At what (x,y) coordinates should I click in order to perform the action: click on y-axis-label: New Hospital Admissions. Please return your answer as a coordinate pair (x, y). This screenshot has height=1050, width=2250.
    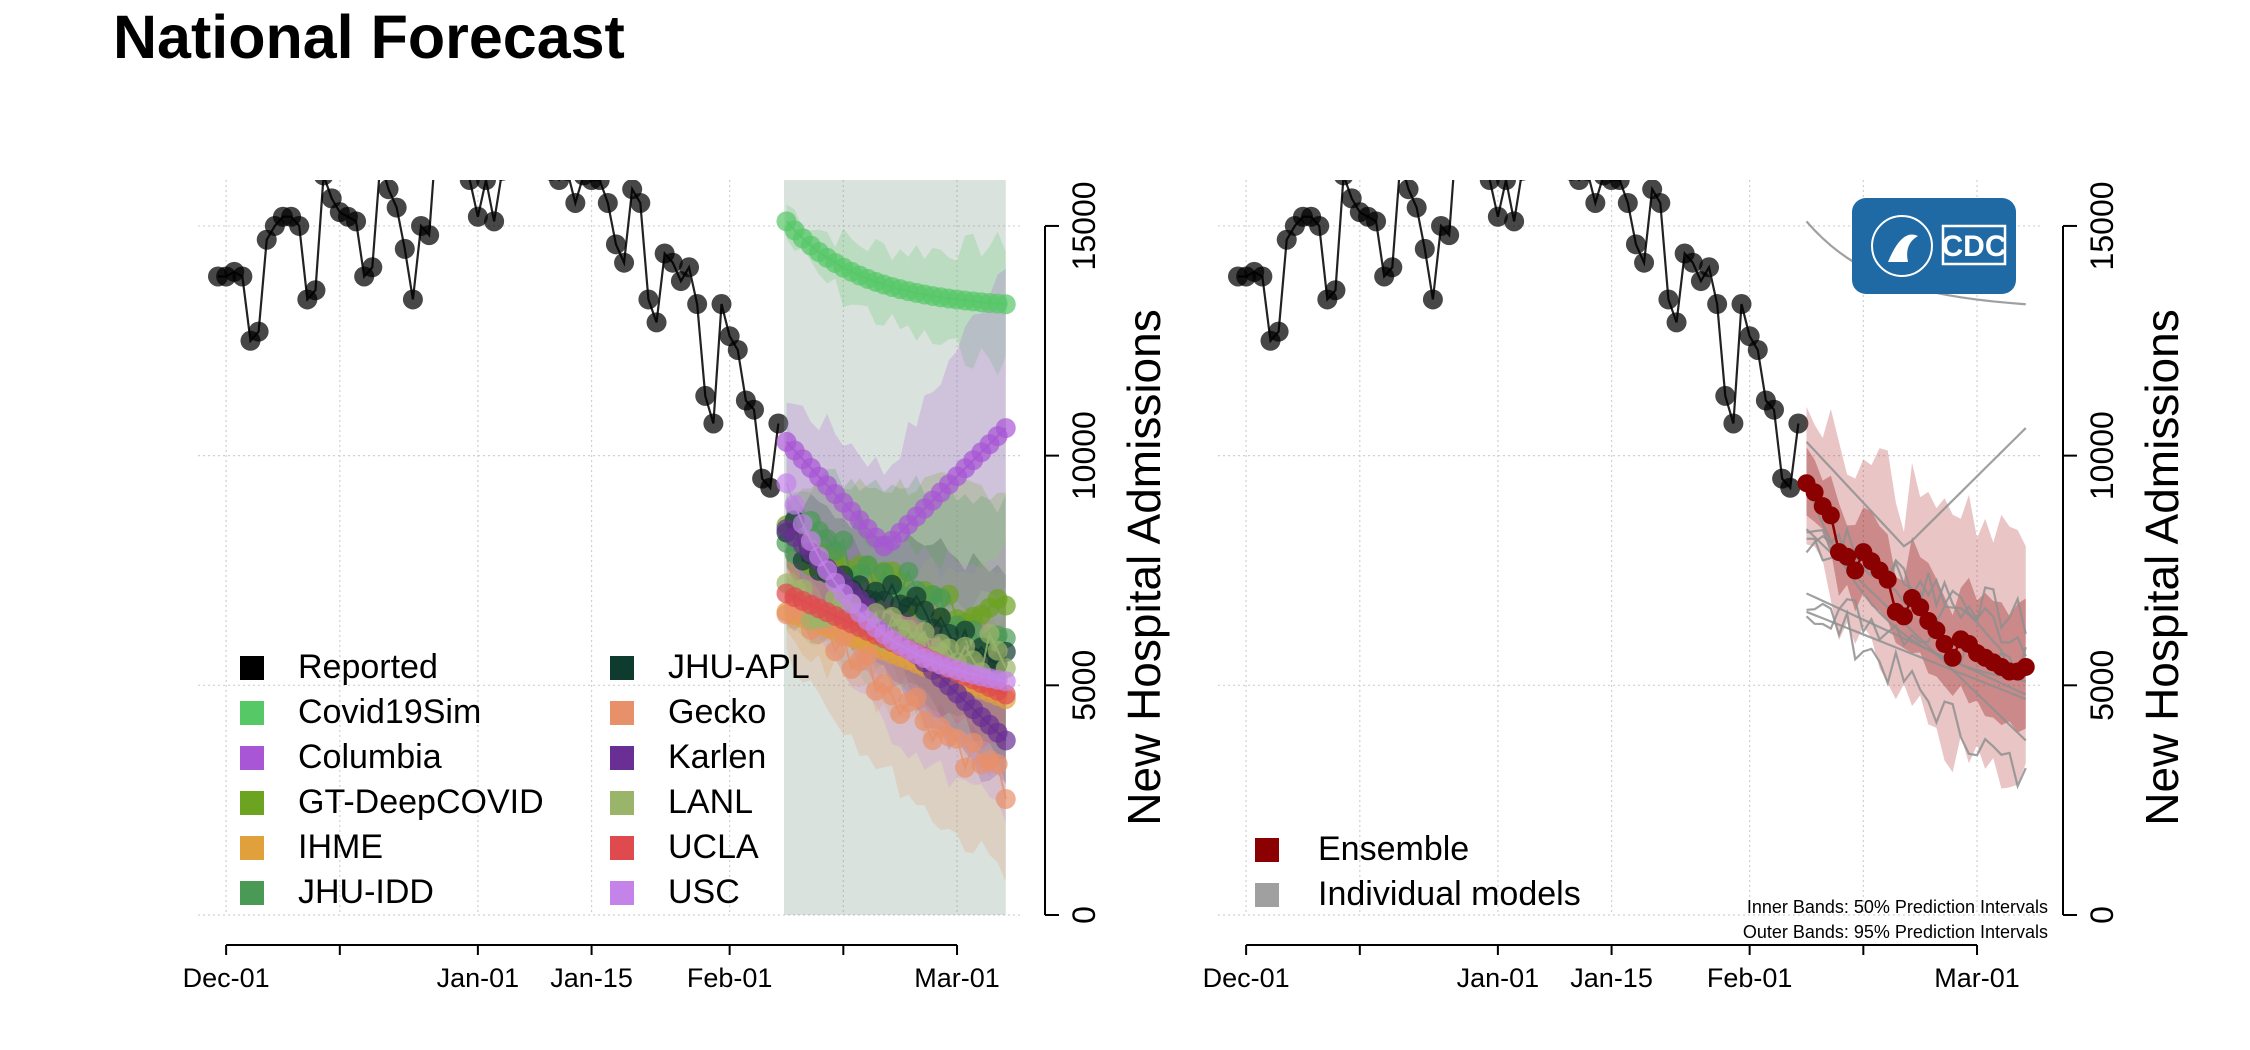
    Looking at the image, I should click on (2162, 567).